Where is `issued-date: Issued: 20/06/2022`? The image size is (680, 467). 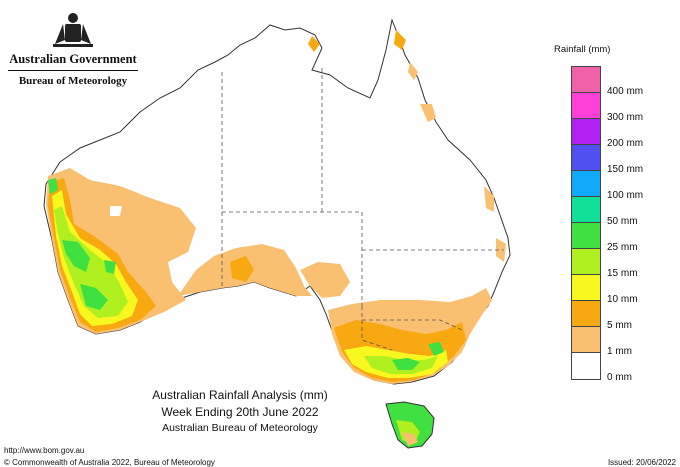
issued-date: Issued: 20/06/2022 is located at coordinates (641, 462).